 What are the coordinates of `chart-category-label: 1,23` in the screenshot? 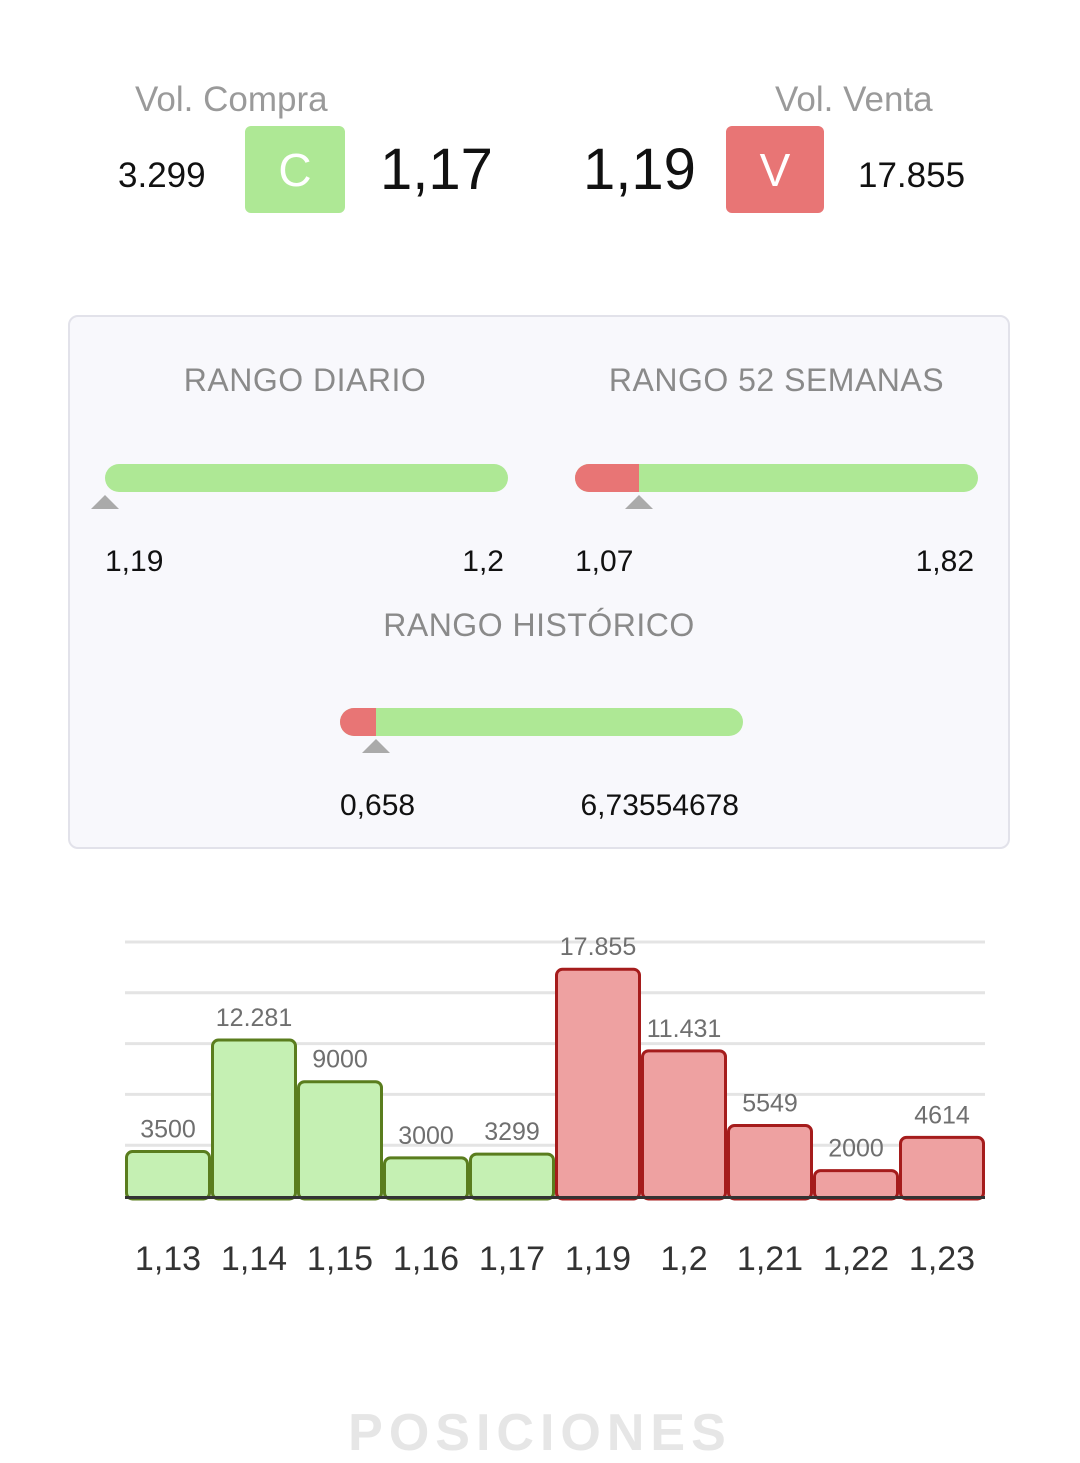 It's located at (942, 1259).